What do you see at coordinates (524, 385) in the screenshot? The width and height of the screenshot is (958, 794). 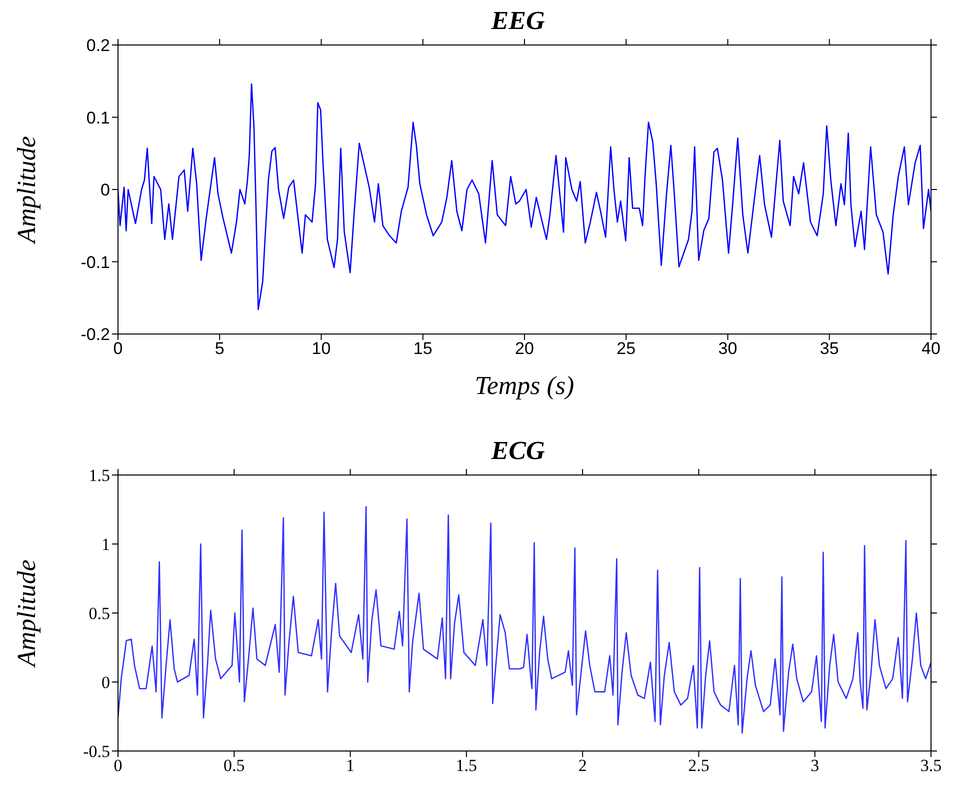 I see `x-axis-title: Temps (s)` at bounding box center [524, 385].